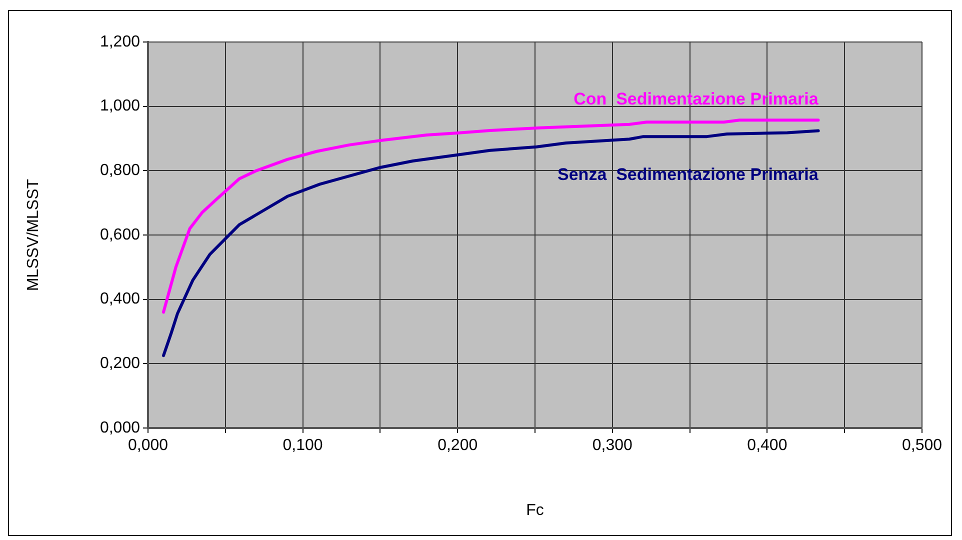 This screenshot has height=540, width=962. What do you see at coordinates (120, 171) in the screenshot?
I see `y-tick-label: 0,800` at bounding box center [120, 171].